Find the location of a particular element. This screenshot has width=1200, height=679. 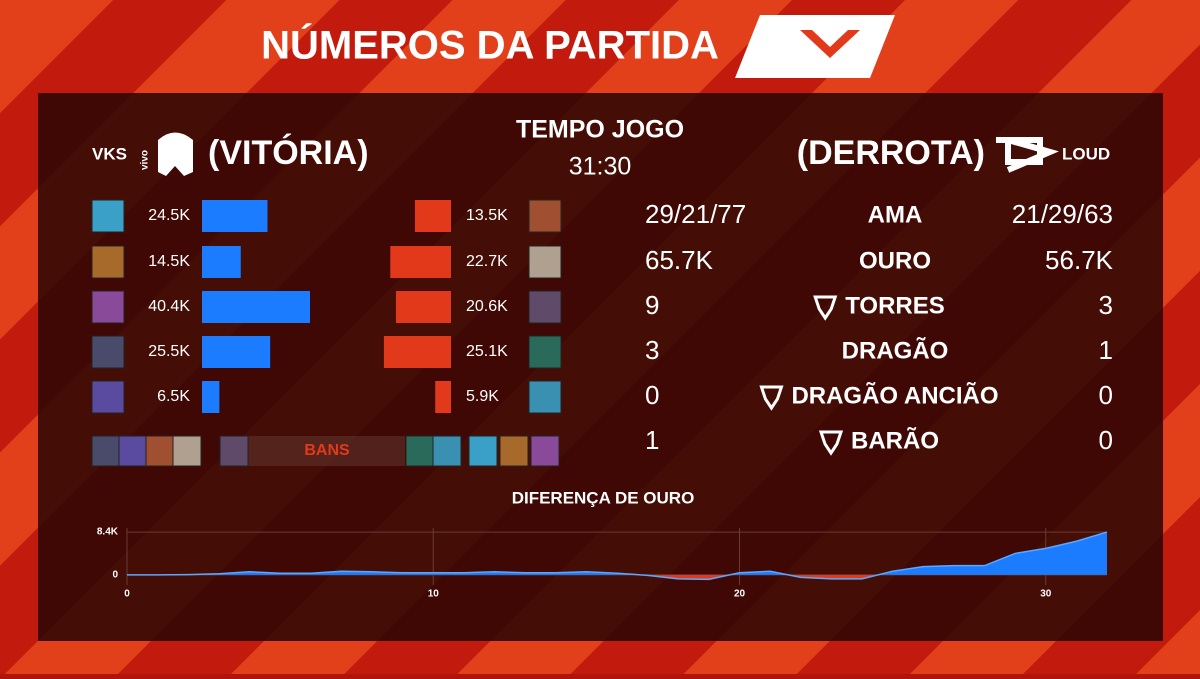

damage-label: 5.9K is located at coordinates (482, 396).